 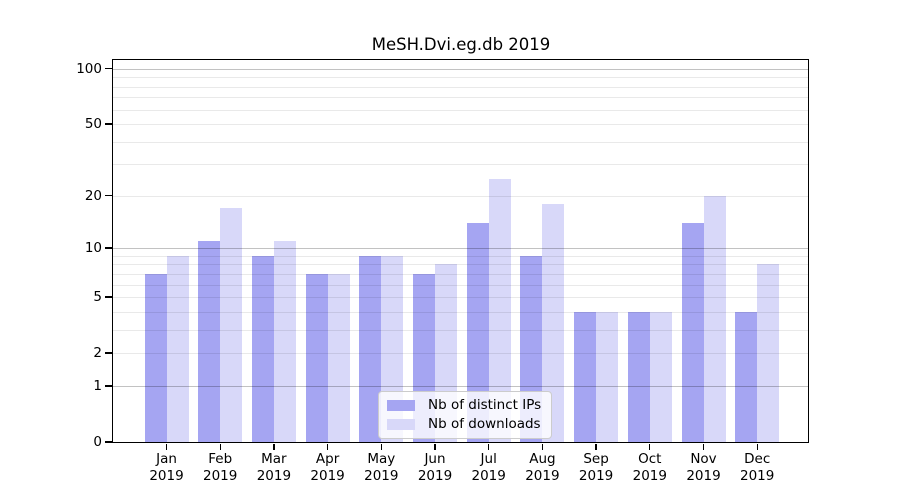 What do you see at coordinates (231, 325) in the screenshot?
I see `bar-downloads-feb` at bounding box center [231, 325].